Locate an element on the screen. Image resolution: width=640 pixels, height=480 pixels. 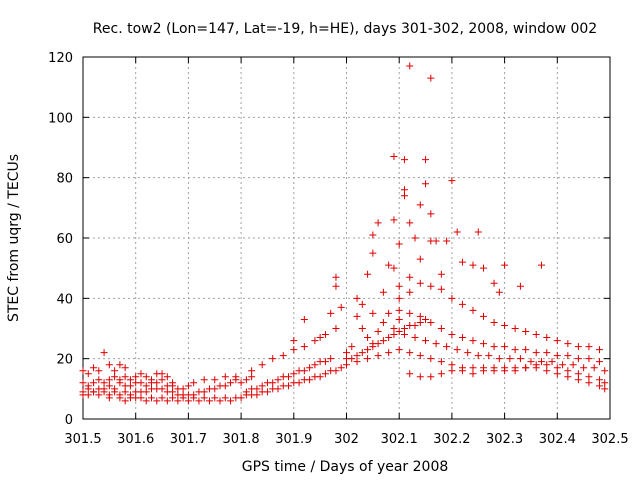
y-axis-label: STEC from uqrg / TECUs is located at coordinates (14, 238).